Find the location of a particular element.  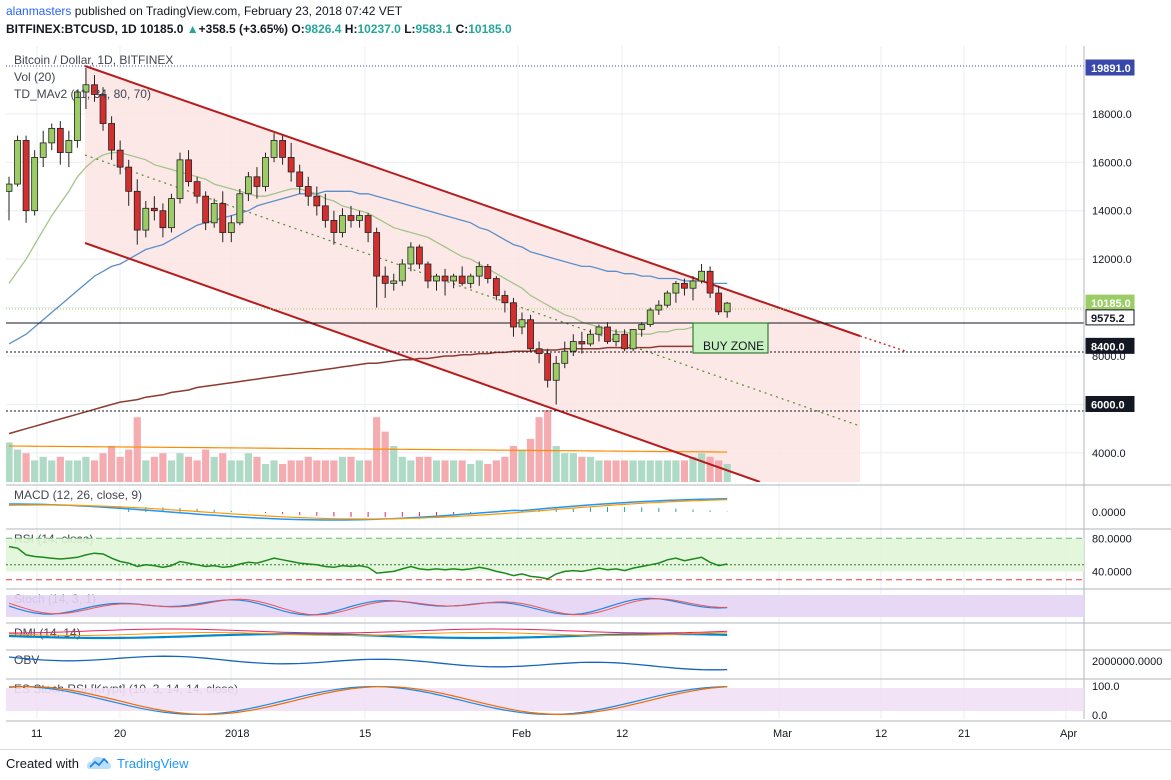

di-minus-line is located at coordinates (368, 631).